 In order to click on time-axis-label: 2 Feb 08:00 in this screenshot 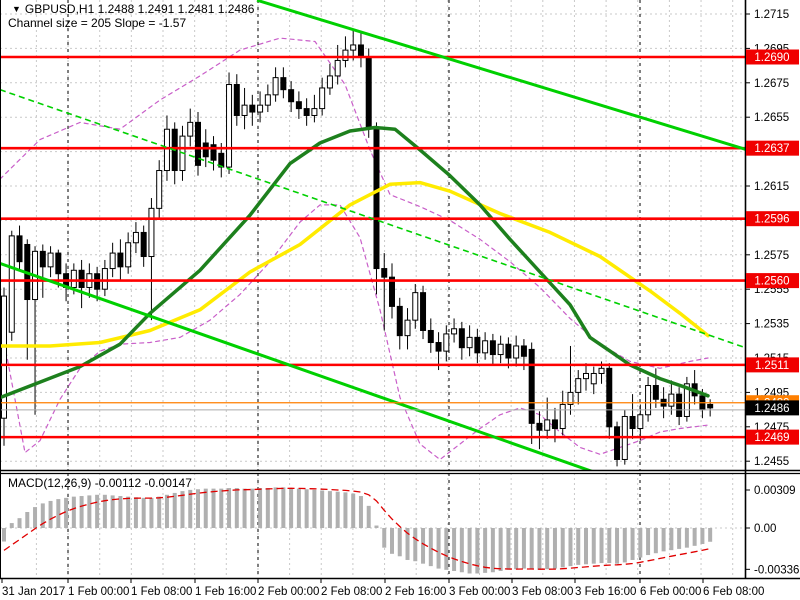, I will do `click(351, 592)`.